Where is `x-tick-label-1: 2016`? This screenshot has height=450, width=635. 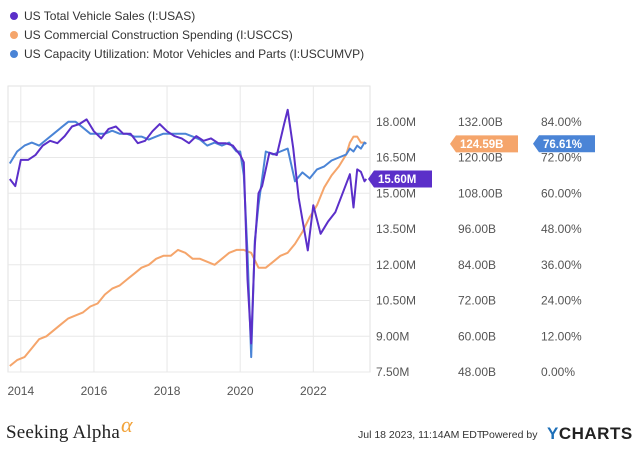 x-tick-label-1: 2016 is located at coordinates (94, 391).